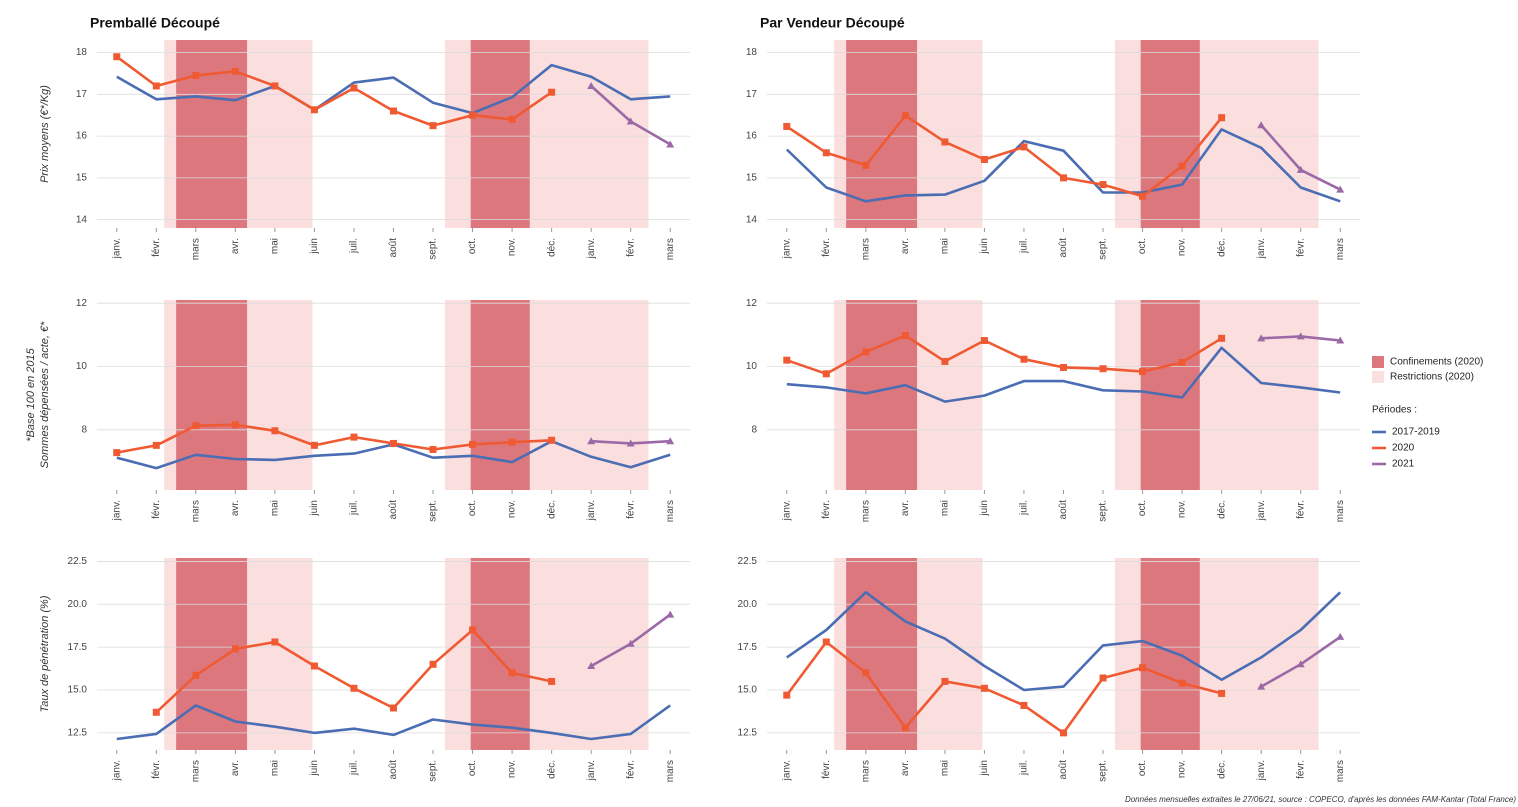  I want to click on y-axis-label: Sommes dépensées / acte, €*, so click(45, 394).